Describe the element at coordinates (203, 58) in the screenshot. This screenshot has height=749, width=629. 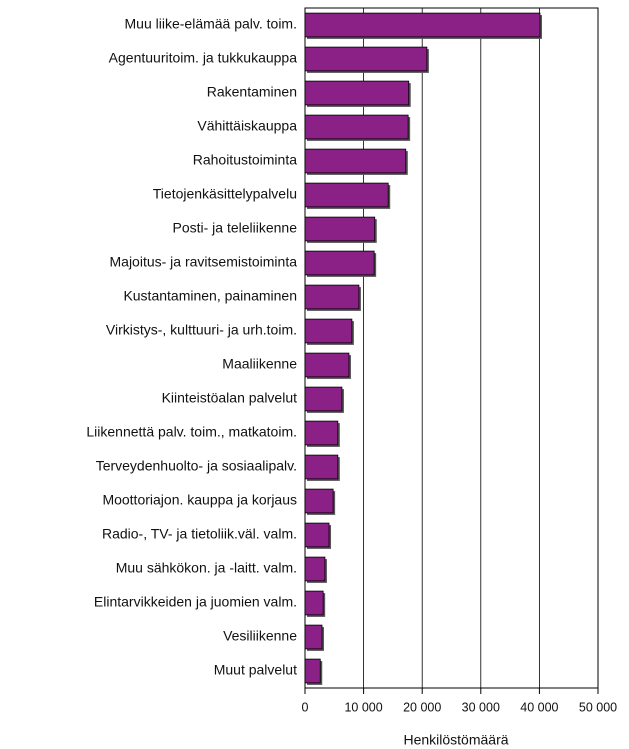
I see `y-tick-label: Agentuuritoim. ja tukkukauppa` at that location.